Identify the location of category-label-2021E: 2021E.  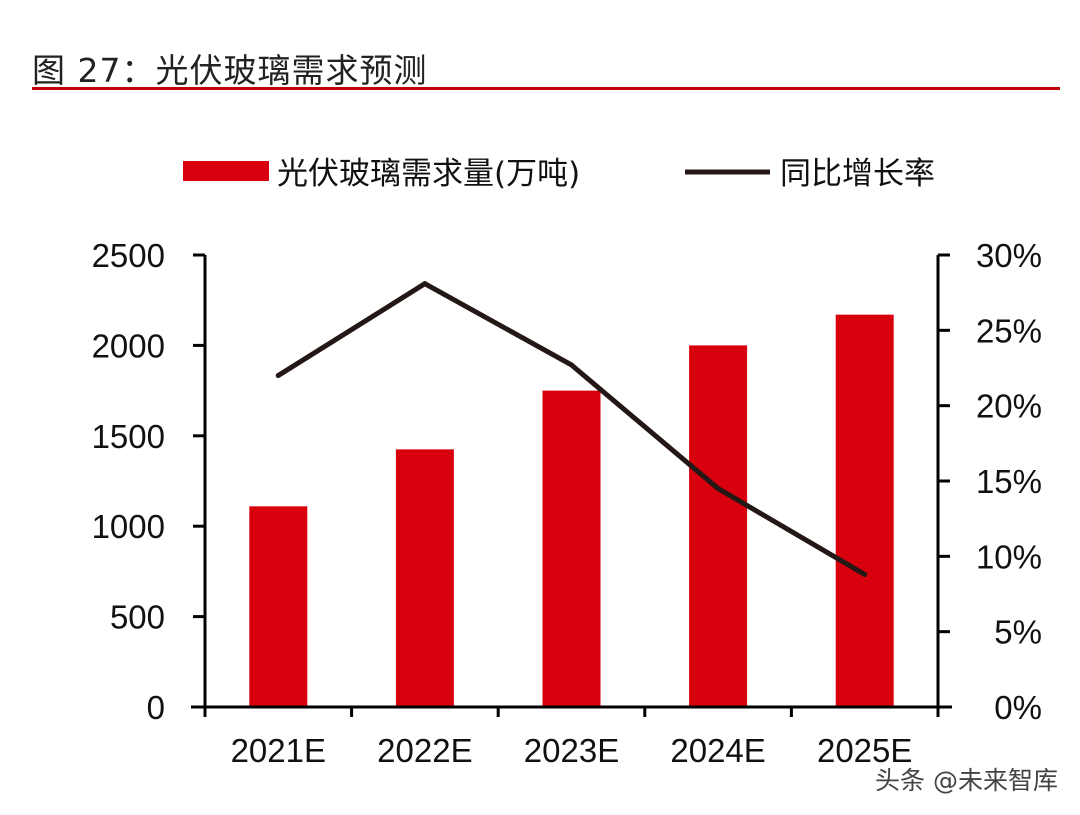
(278, 750).